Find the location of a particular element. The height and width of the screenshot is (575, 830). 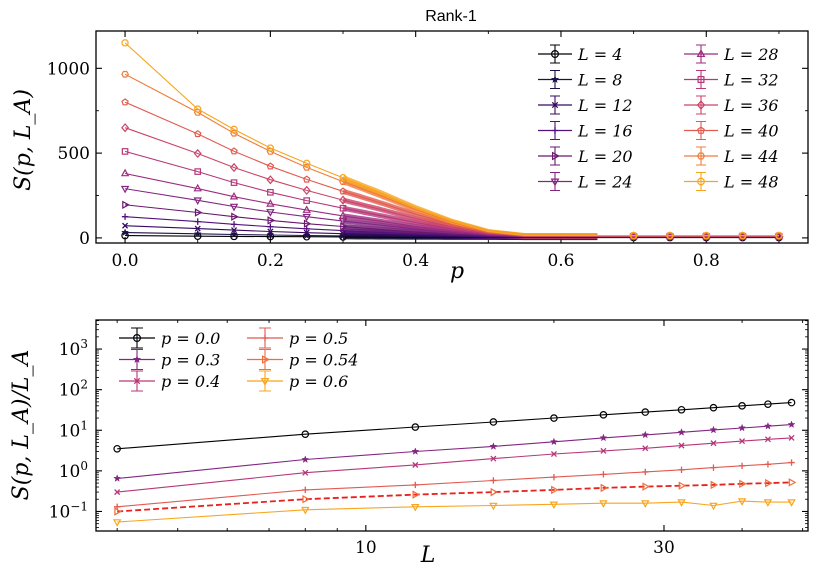

legend-label: p = 0.0 is located at coordinates (190, 338).